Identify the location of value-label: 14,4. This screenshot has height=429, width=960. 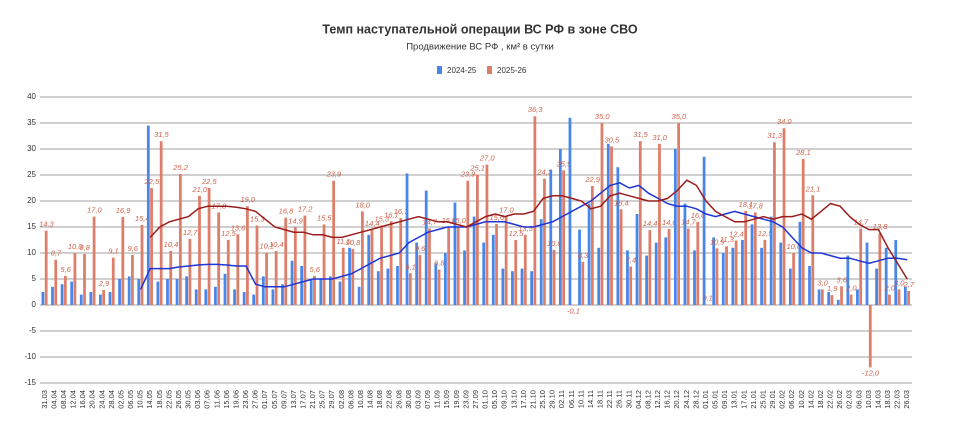
(650, 223).